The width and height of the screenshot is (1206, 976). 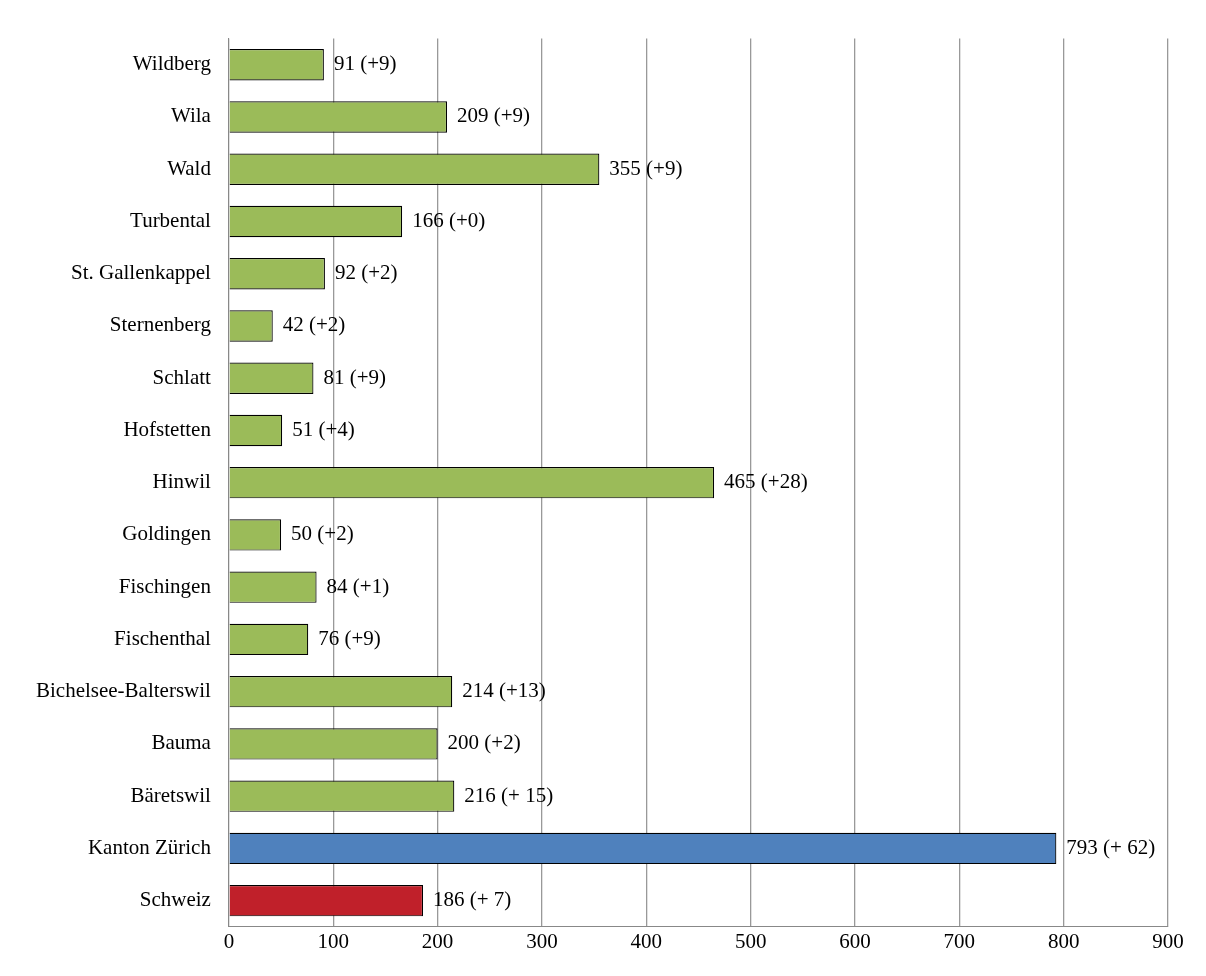 What do you see at coordinates (542, 940) in the screenshot?
I see `x-tick-label: 300` at bounding box center [542, 940].